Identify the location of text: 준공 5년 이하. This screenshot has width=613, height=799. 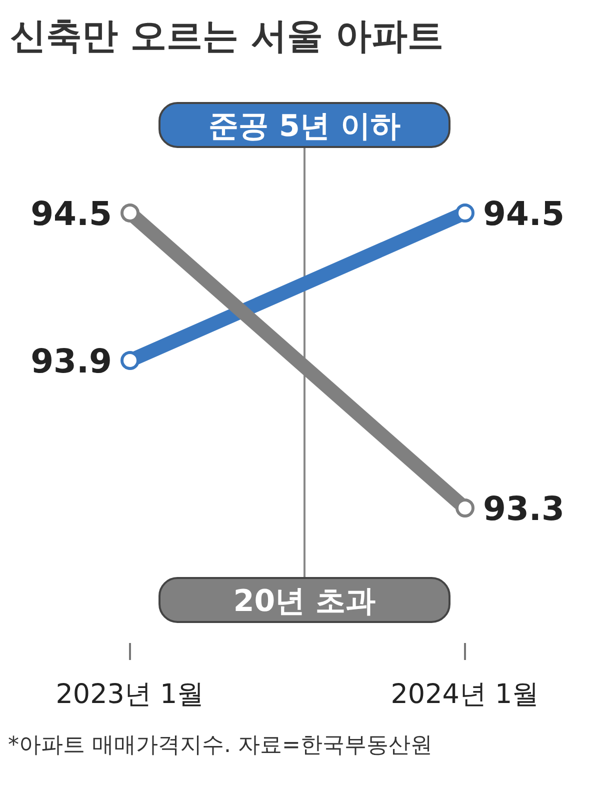
(304, 126).